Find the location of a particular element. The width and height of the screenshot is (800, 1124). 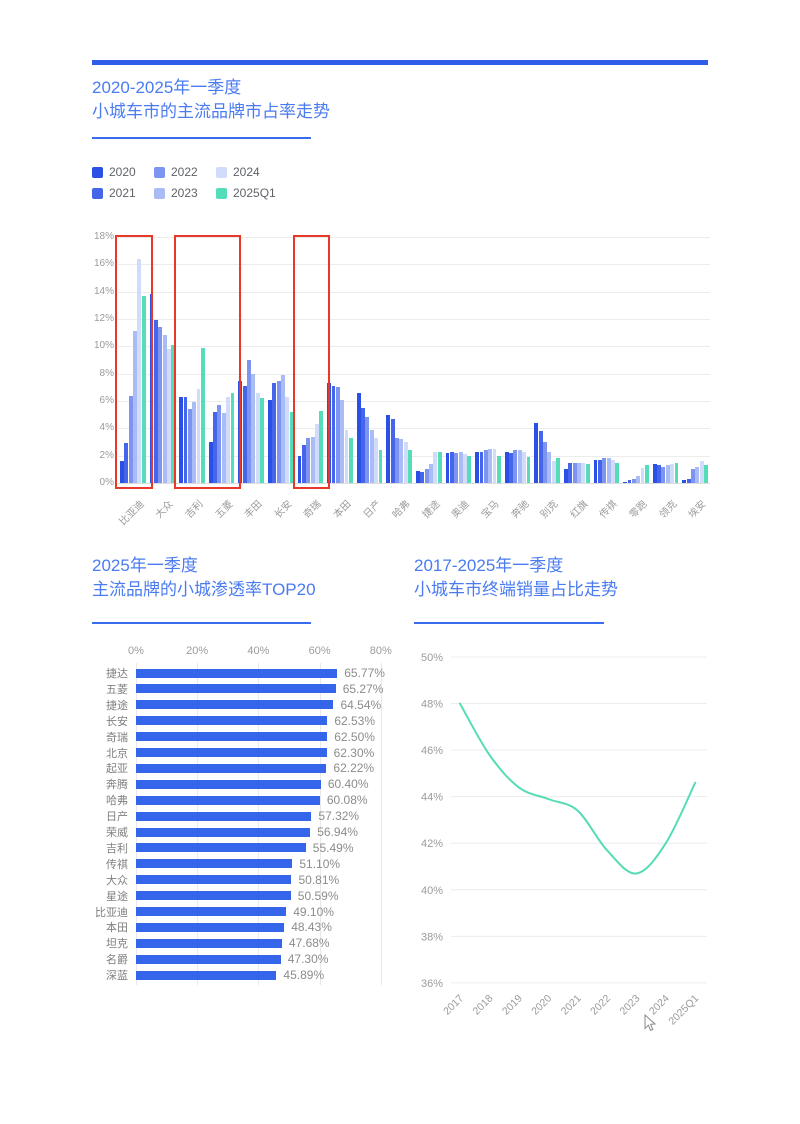

table-row-大众: 大众 50.81% is located at coordinates (265, 880).